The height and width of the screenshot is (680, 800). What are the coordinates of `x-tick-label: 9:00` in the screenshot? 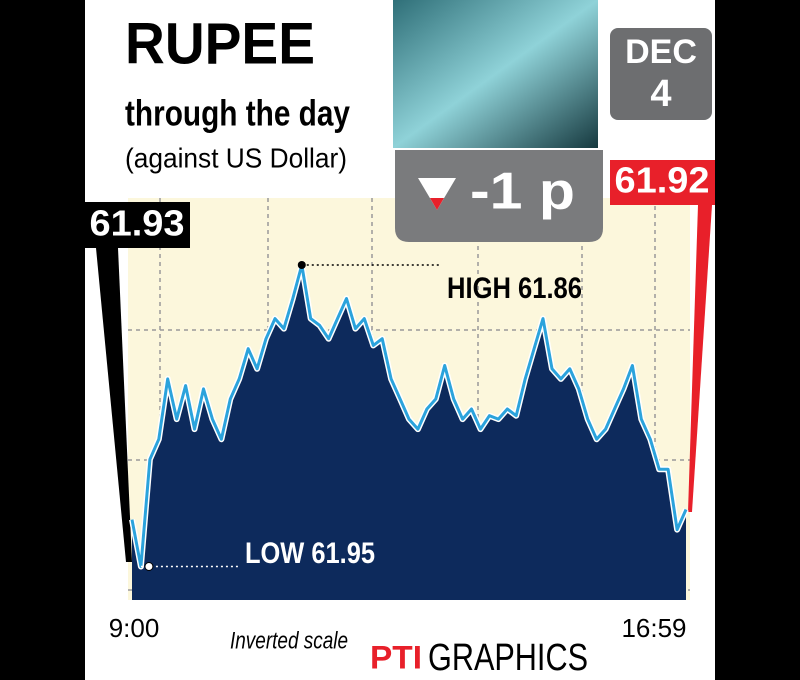 It's located at (134, 628).